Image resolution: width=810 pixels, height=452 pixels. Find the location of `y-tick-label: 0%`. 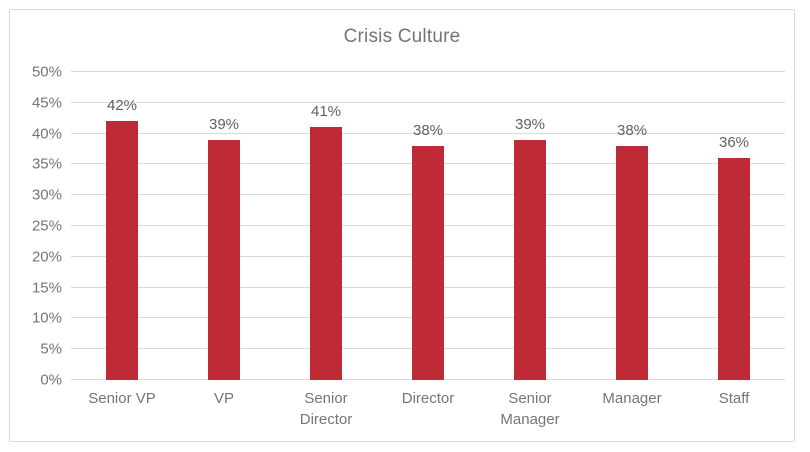

y-tick-label: 0% is located at coordinates (51, 380).